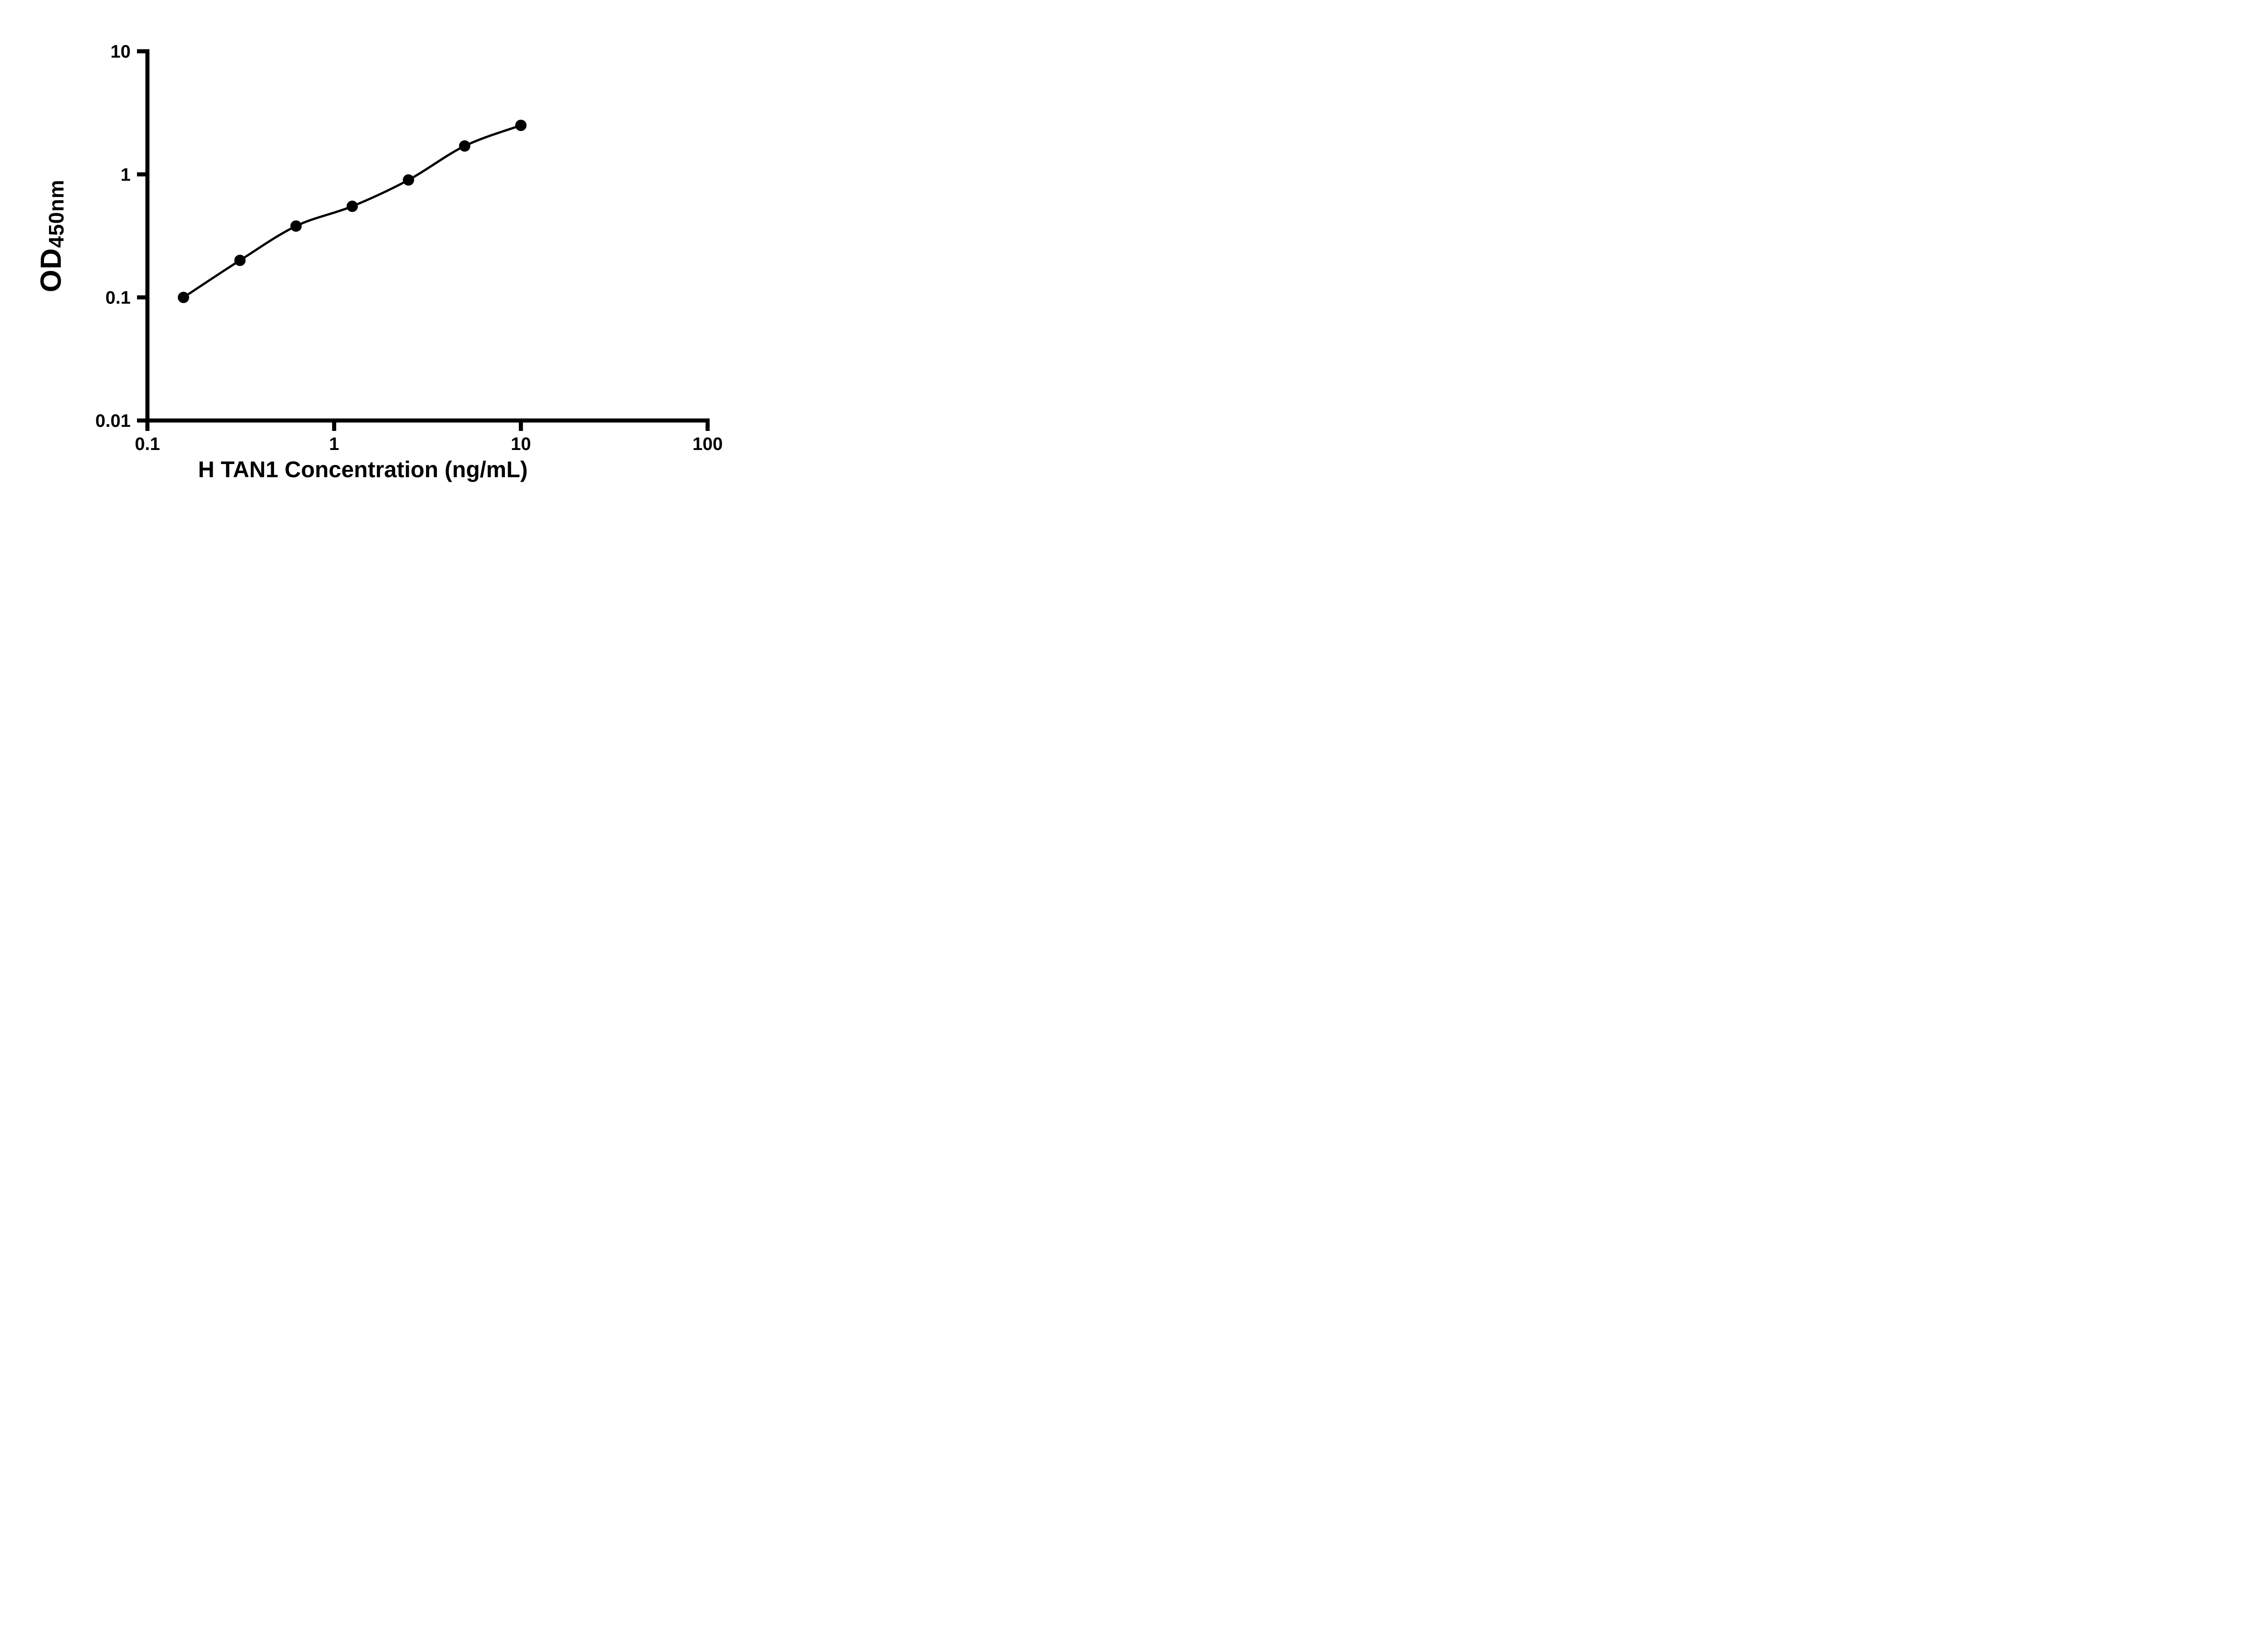 This screenshot has width=2268, height=1633. I want to click on x-axis-tick-label: 100, so click(708, 444).